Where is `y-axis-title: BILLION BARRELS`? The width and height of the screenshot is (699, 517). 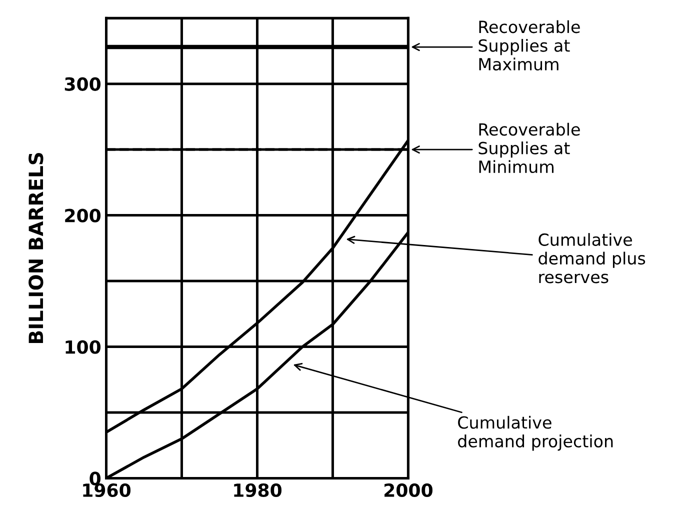 y-axis-title: BILLION BARRELS is located at coordinates (36, 248).